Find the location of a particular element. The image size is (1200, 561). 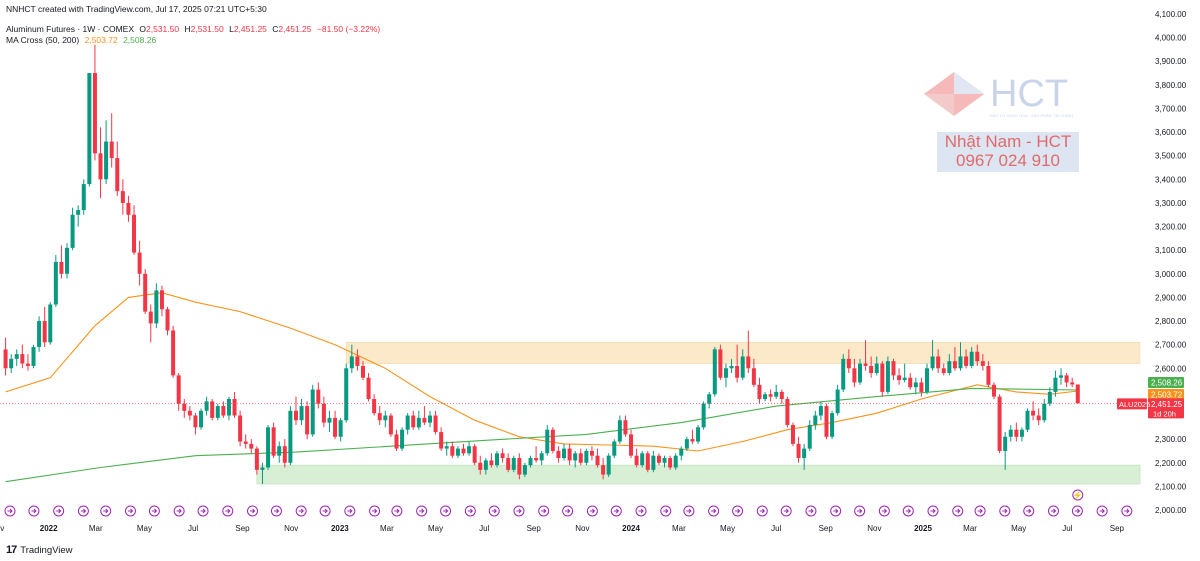

ticker-label-bg is located at coordinates (1132, 404).